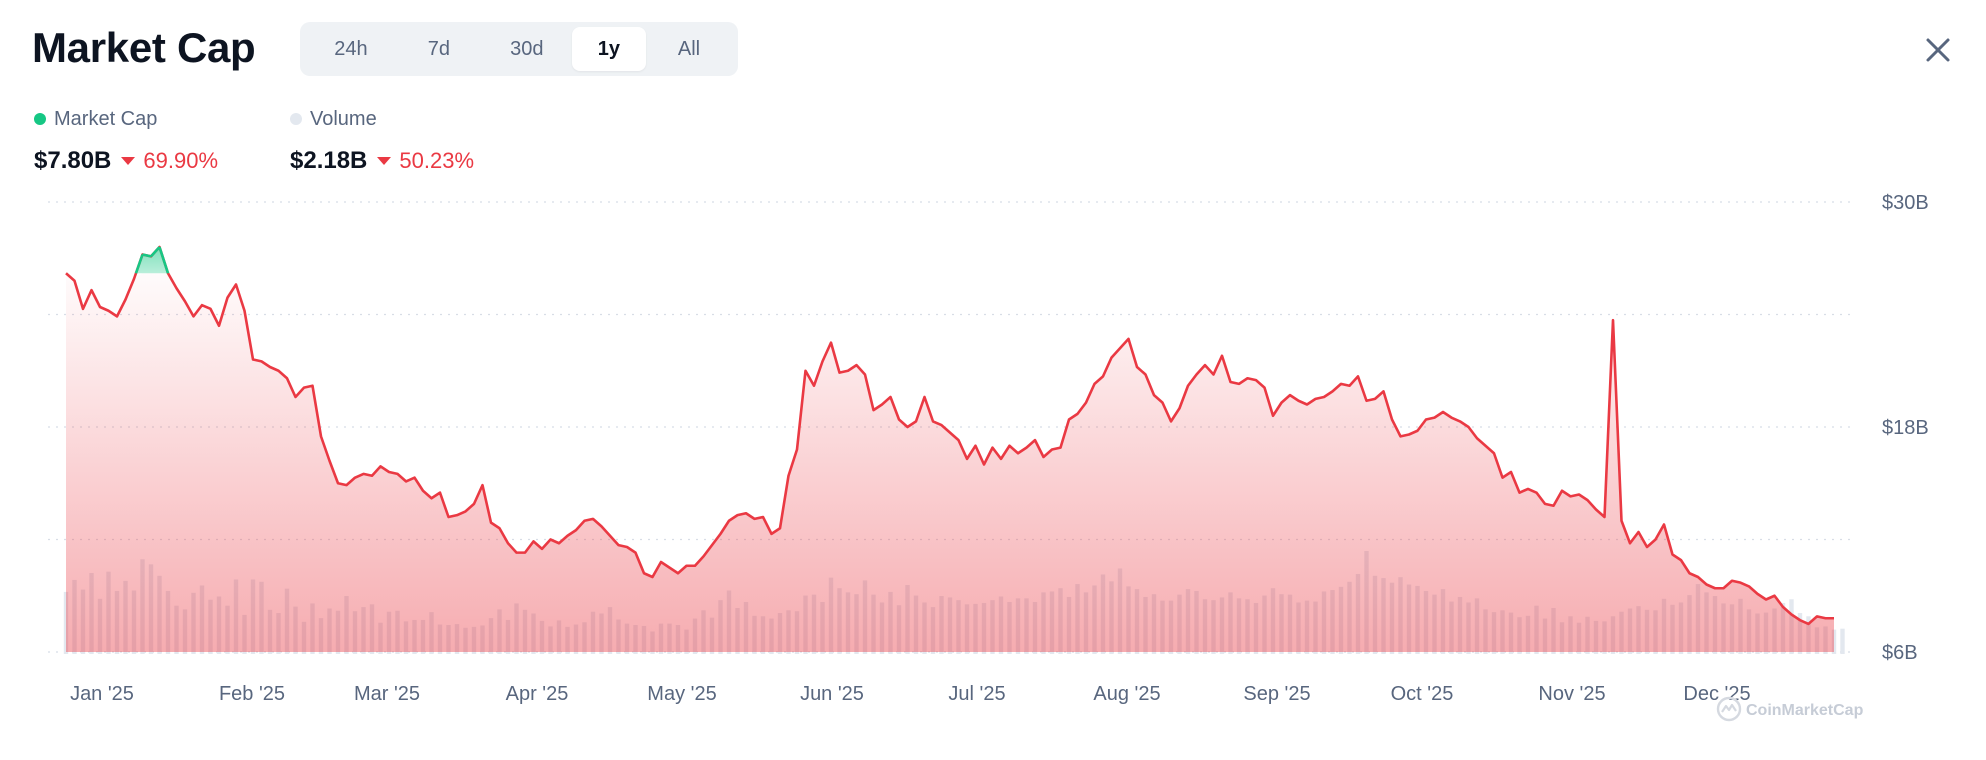 Image resolution: width=1986 pixels, height=760 pixels. I want to click on page-title: Market Cap, so click(144, 47).